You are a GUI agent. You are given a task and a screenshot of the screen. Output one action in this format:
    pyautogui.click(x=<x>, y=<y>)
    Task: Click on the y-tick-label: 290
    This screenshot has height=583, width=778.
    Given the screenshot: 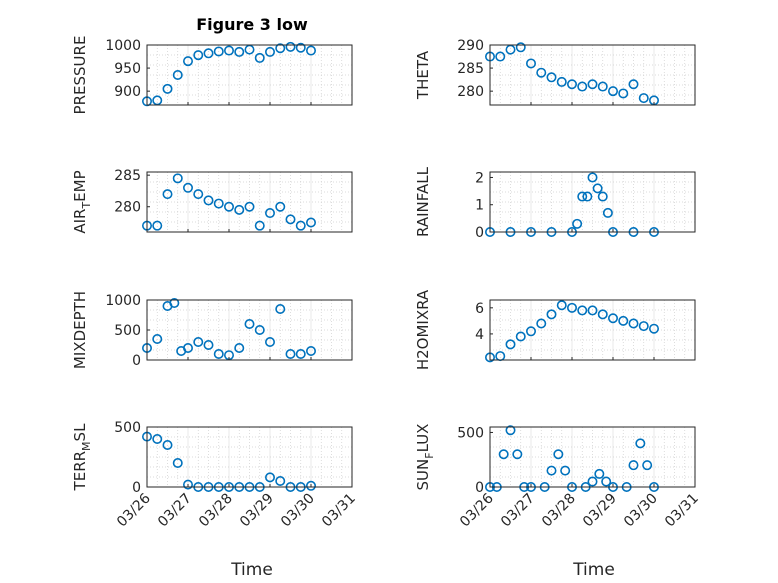 What is the action you would take?
    pyautogui.click(x=470, y=46)
    